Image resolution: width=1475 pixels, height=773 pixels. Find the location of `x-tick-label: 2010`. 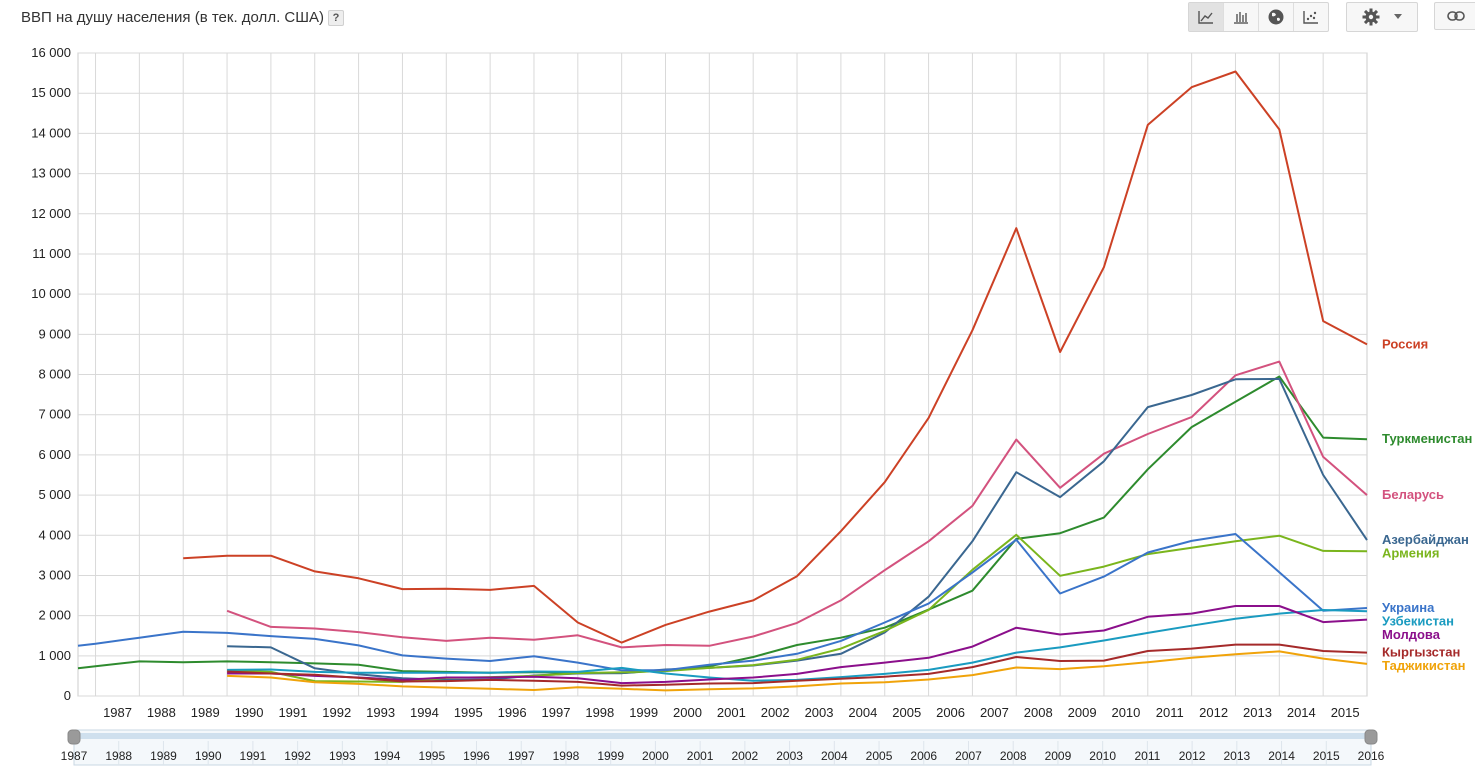

x-tick-label: 2010 is located at coordinates (1125, 712).